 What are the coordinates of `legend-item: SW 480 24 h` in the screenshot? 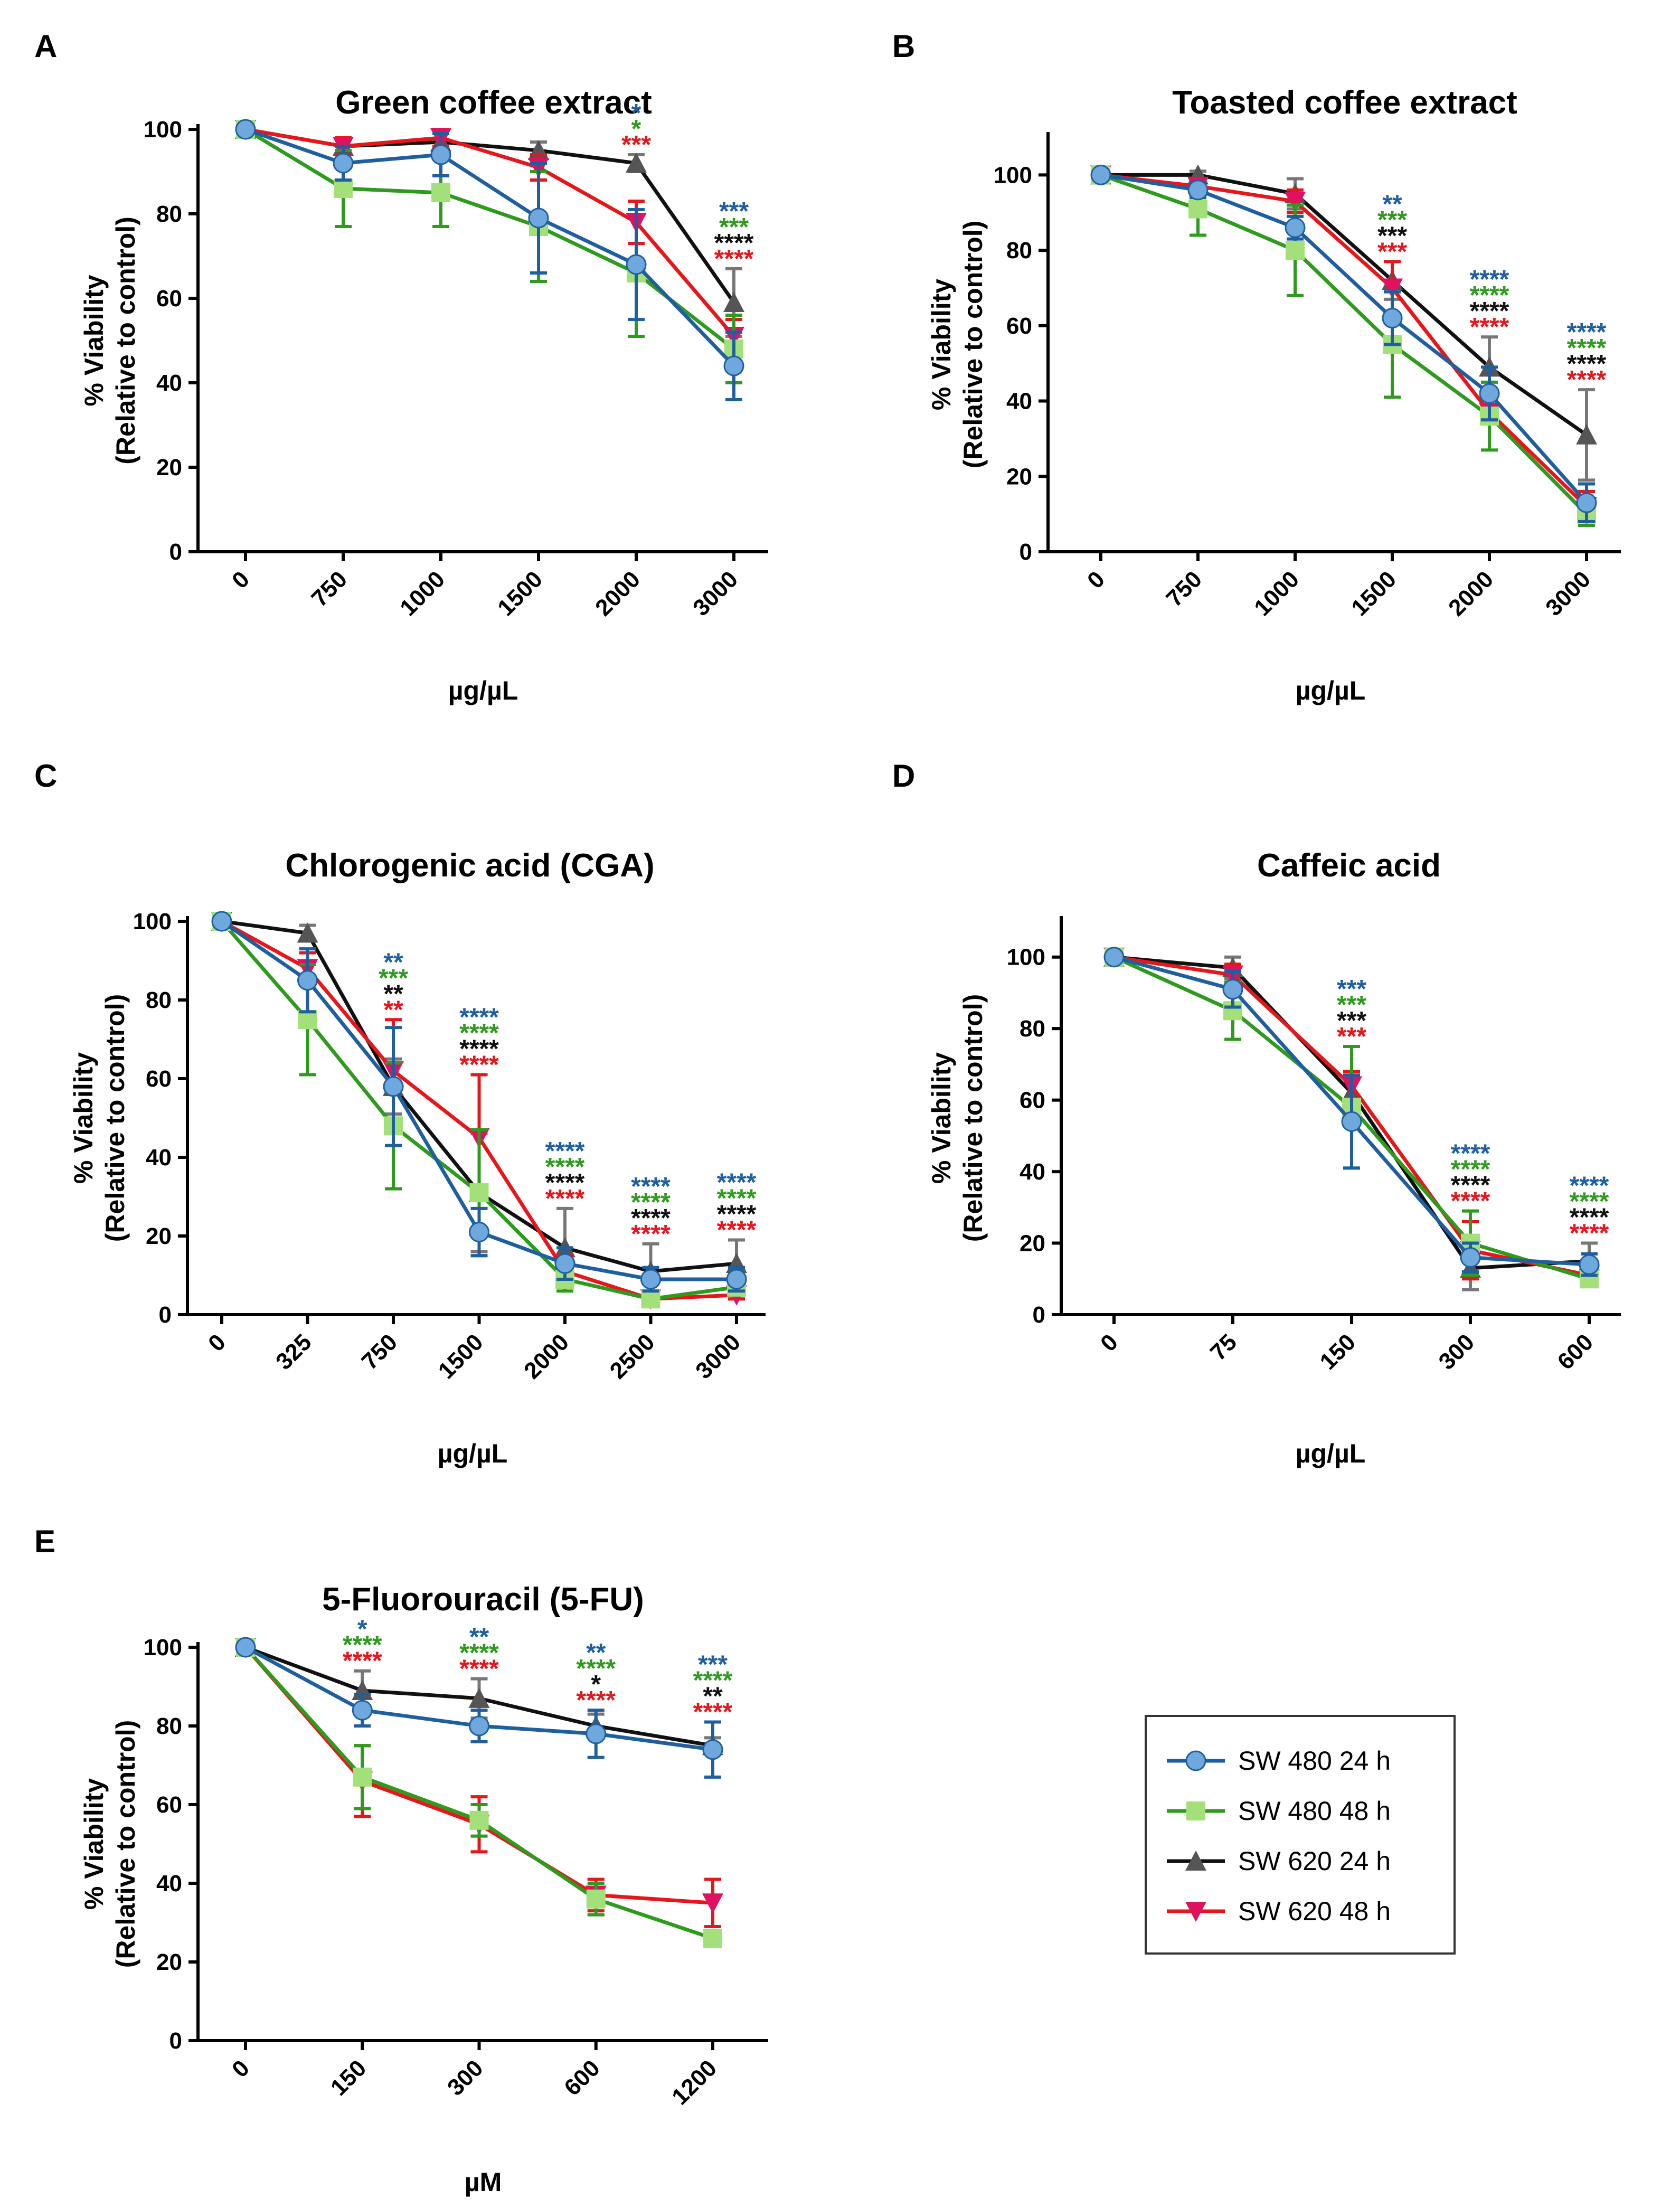 It's located at (1279, 1761).